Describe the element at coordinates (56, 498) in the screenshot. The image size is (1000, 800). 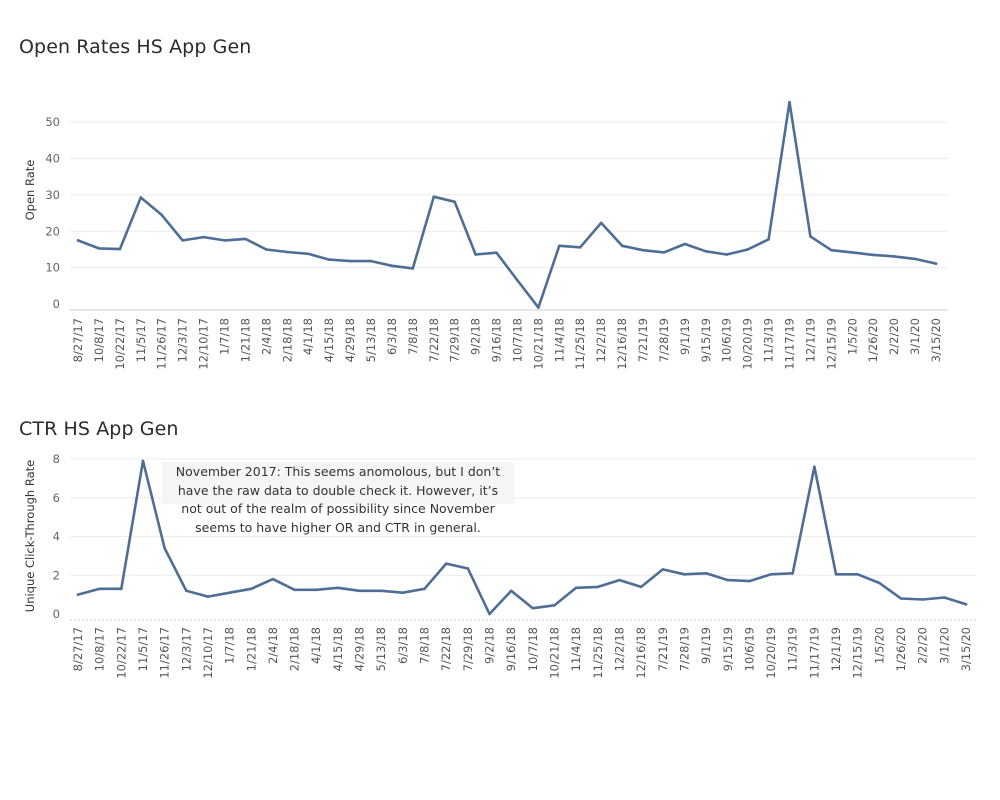
I see `y-tick-label: 6` at that location.